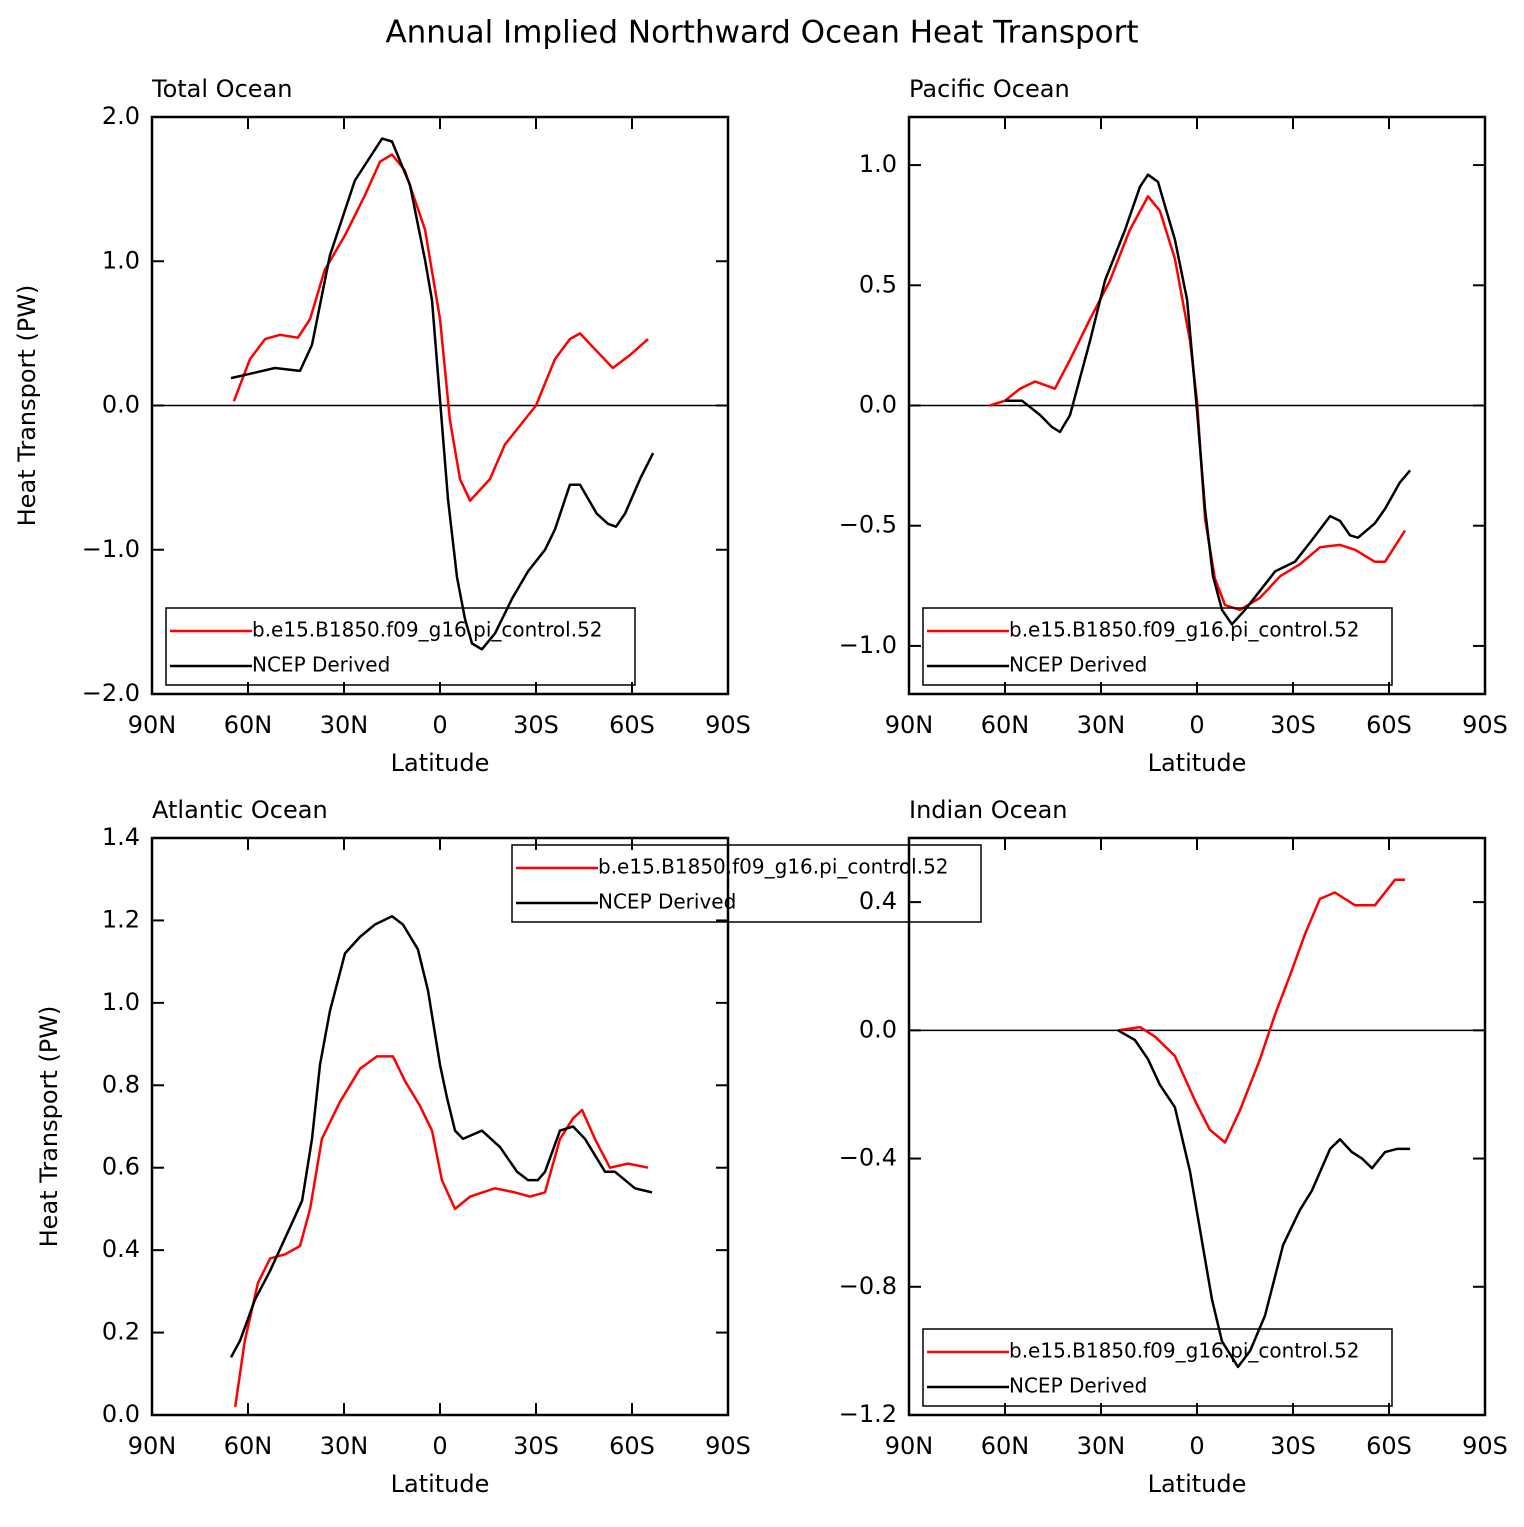 This screenshot has height=1527, width=1524. I want to click on y-tick-label: 1.2, so click(121, 919).